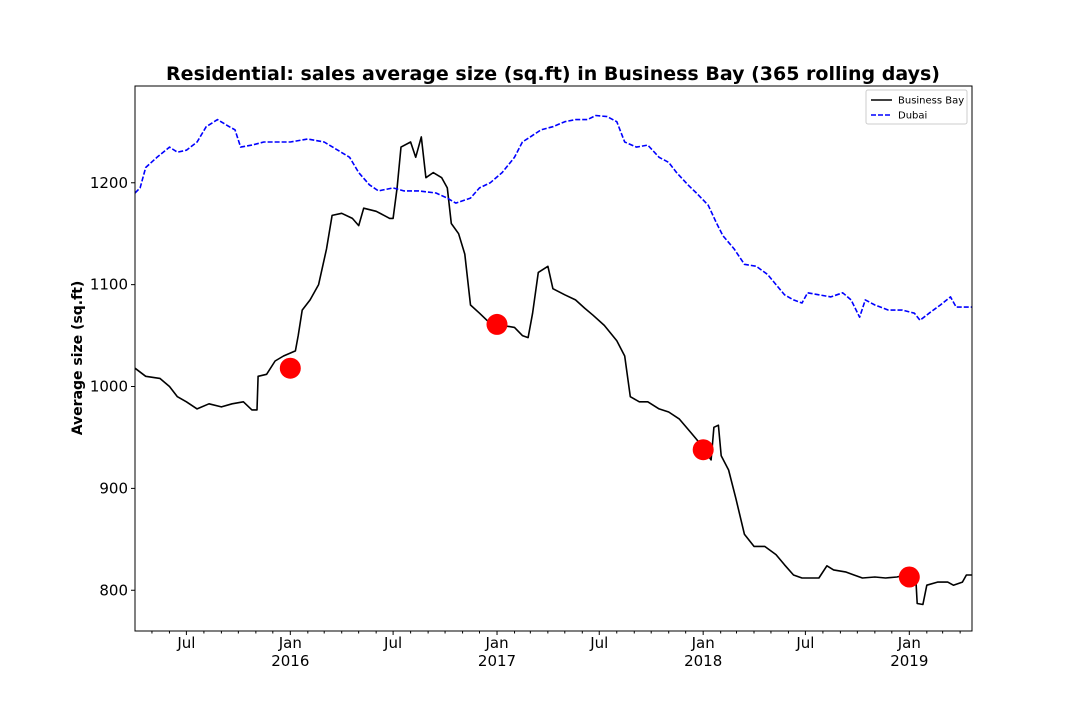 This screenshot has width=1080, height=720. Describe the element at coordinates (497, 661) in the screenshot. I see `x-tick-year-label: 2017` at that location.